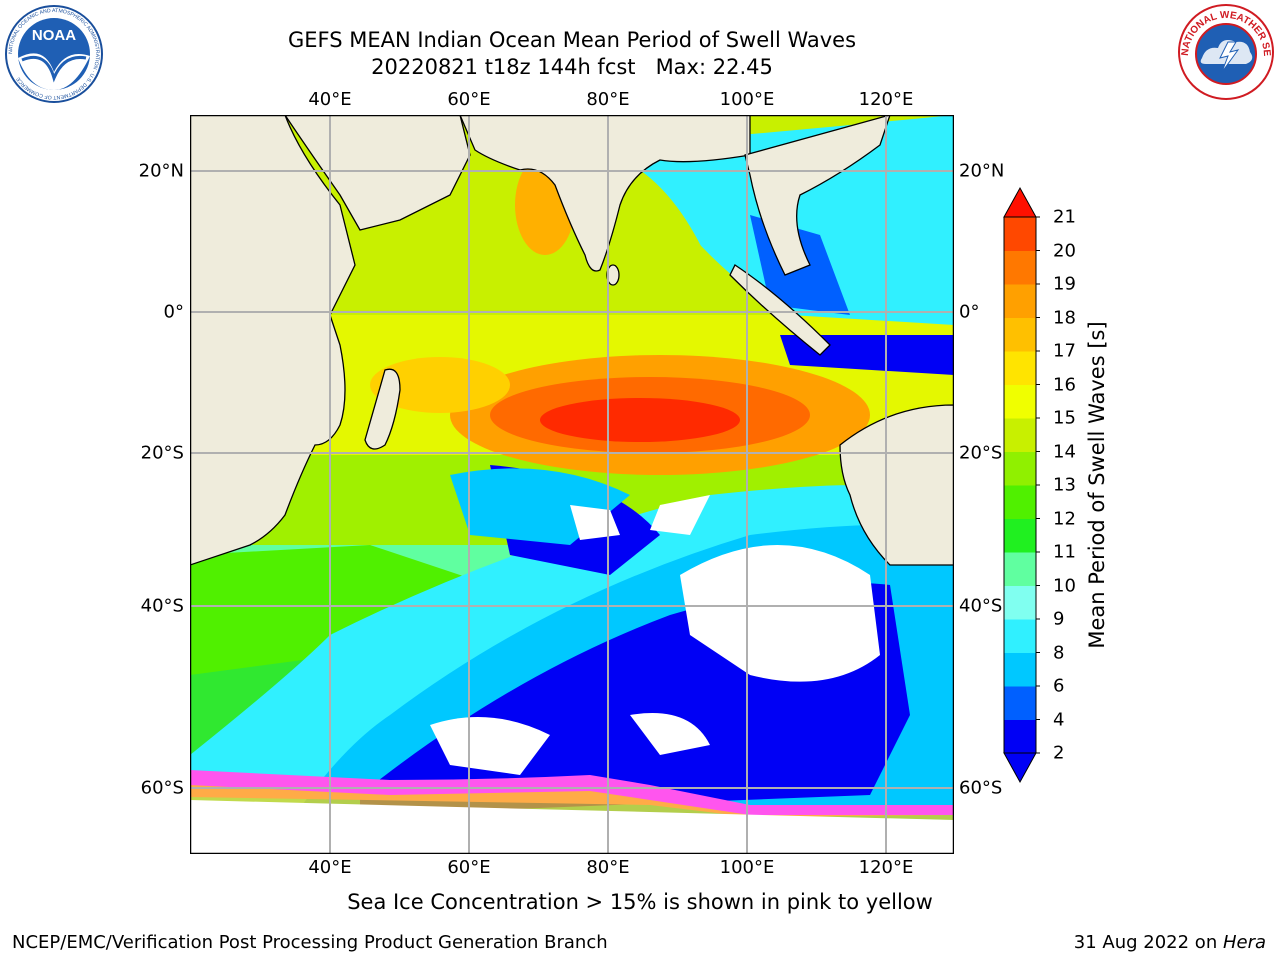 This screenshot has width=1280, height=960. What do you see at coordinates (981, 606) in the screenshot?
I see `lat-label-right-40s: 40°S` at bounding box center [981, 606].